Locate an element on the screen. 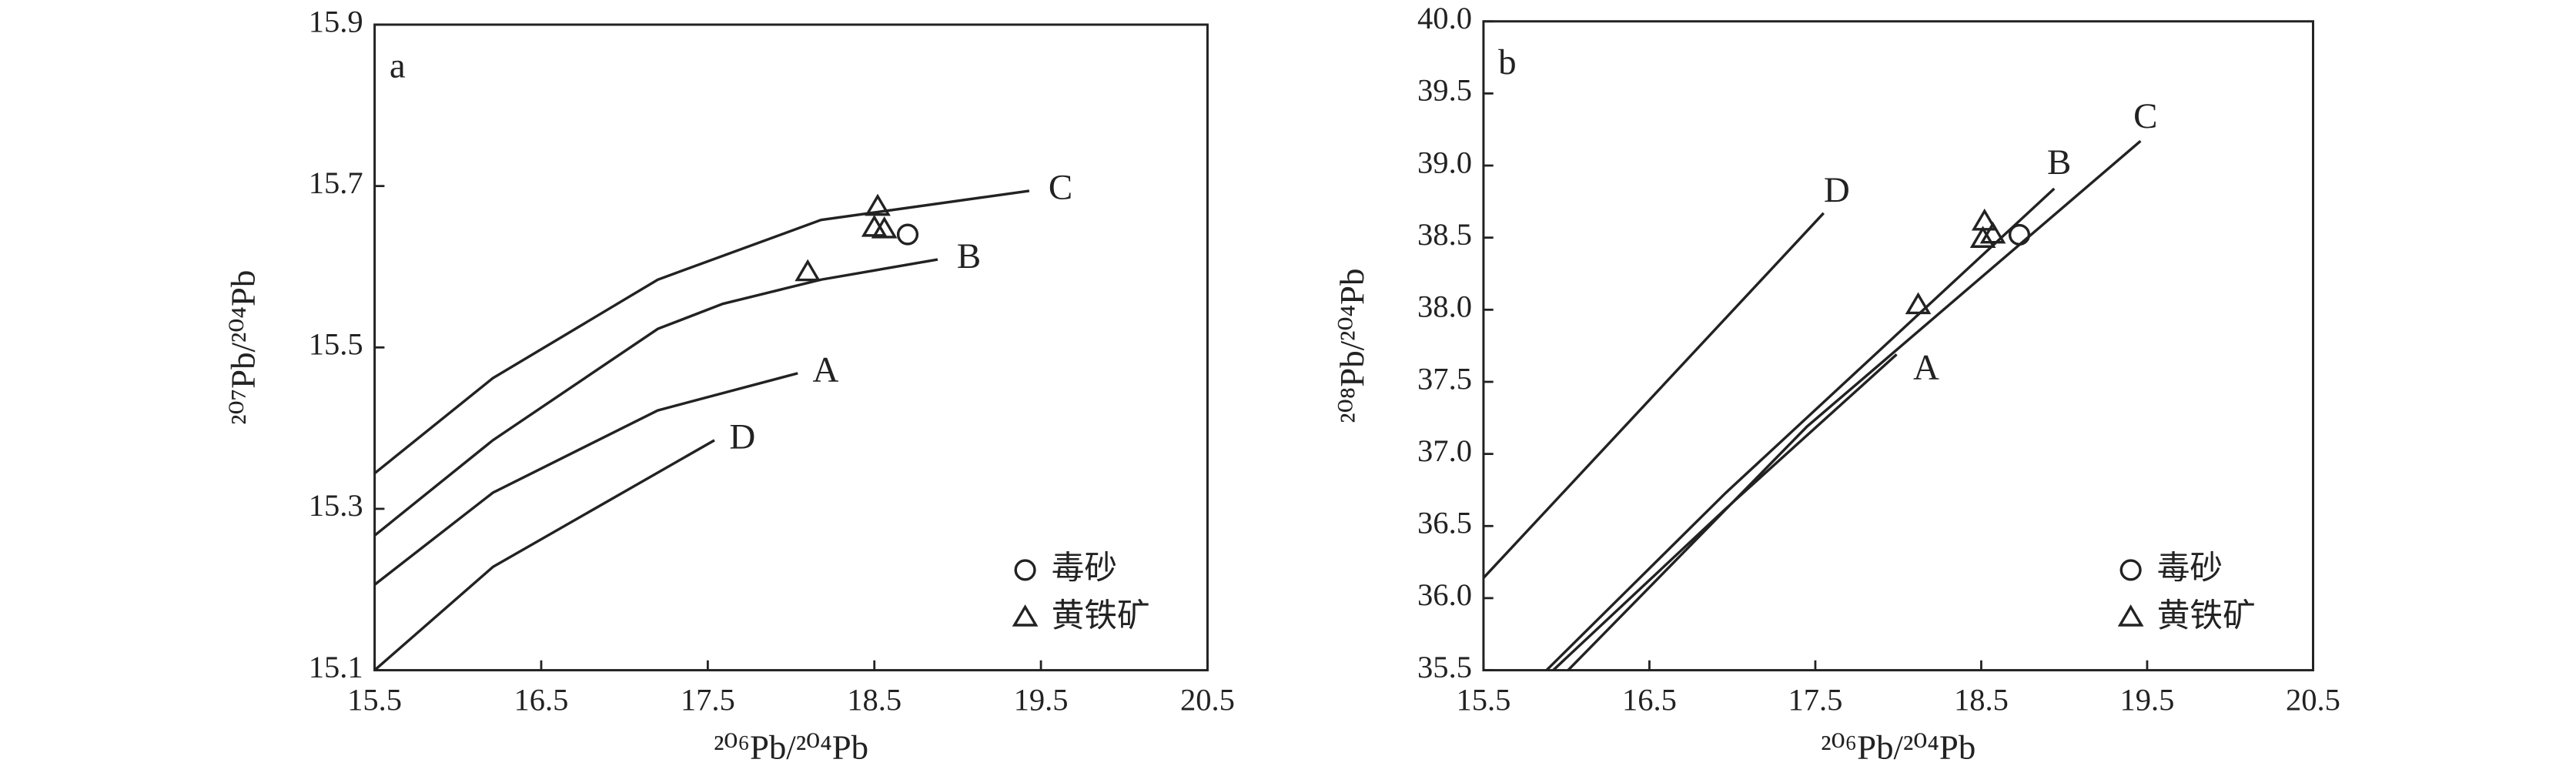 The image size is (2576, 776). y-tick-label: 38.5 is located at coordinates (1445, 235).